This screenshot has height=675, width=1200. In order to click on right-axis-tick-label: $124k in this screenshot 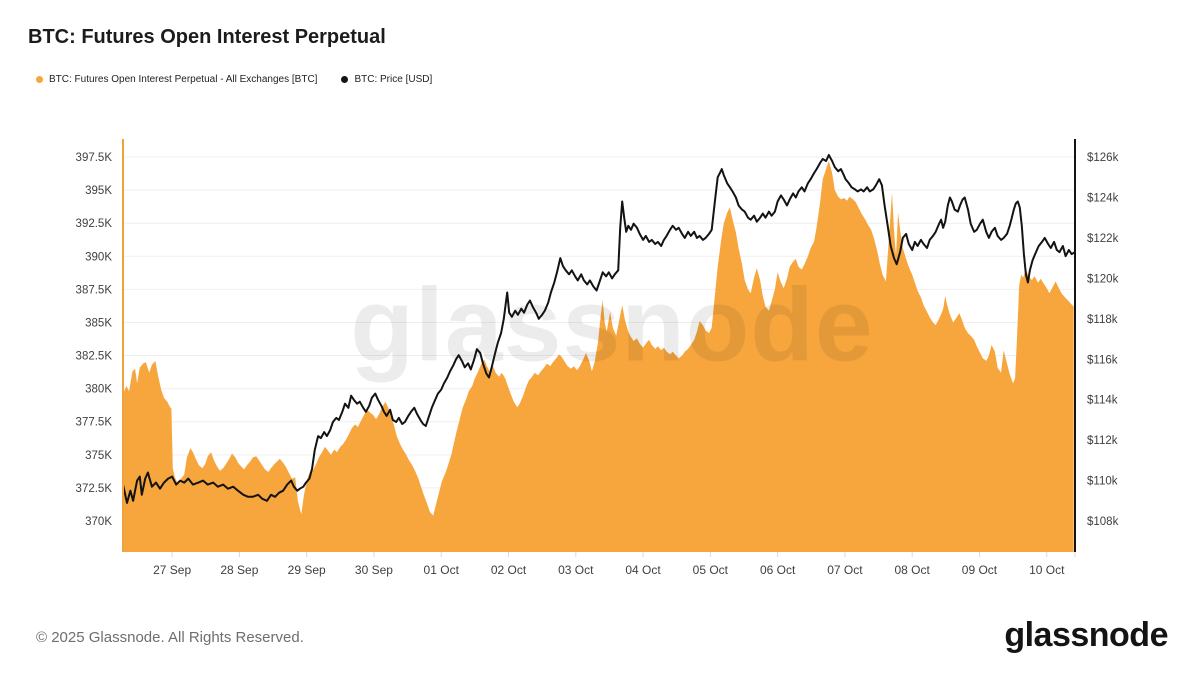, I will do `click(1103, 198)`.